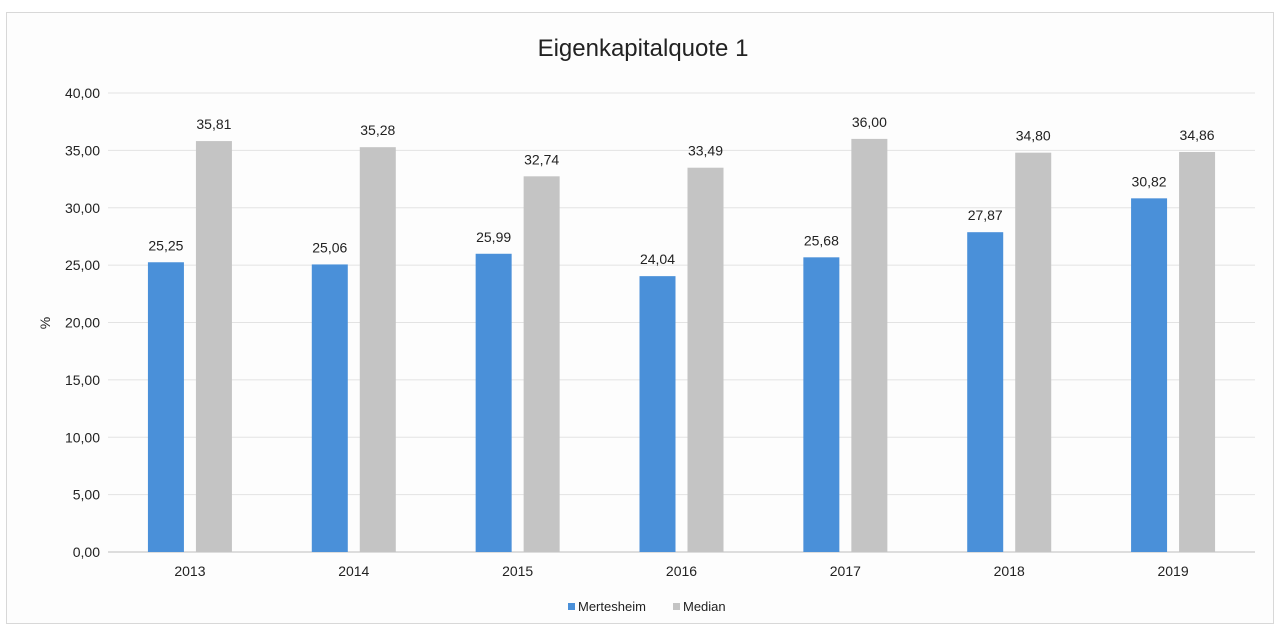  What do you see at coordinates (377, 130) in the screenshot?
I see `data-label-median: 35,28` at bounding box center [377, 130].